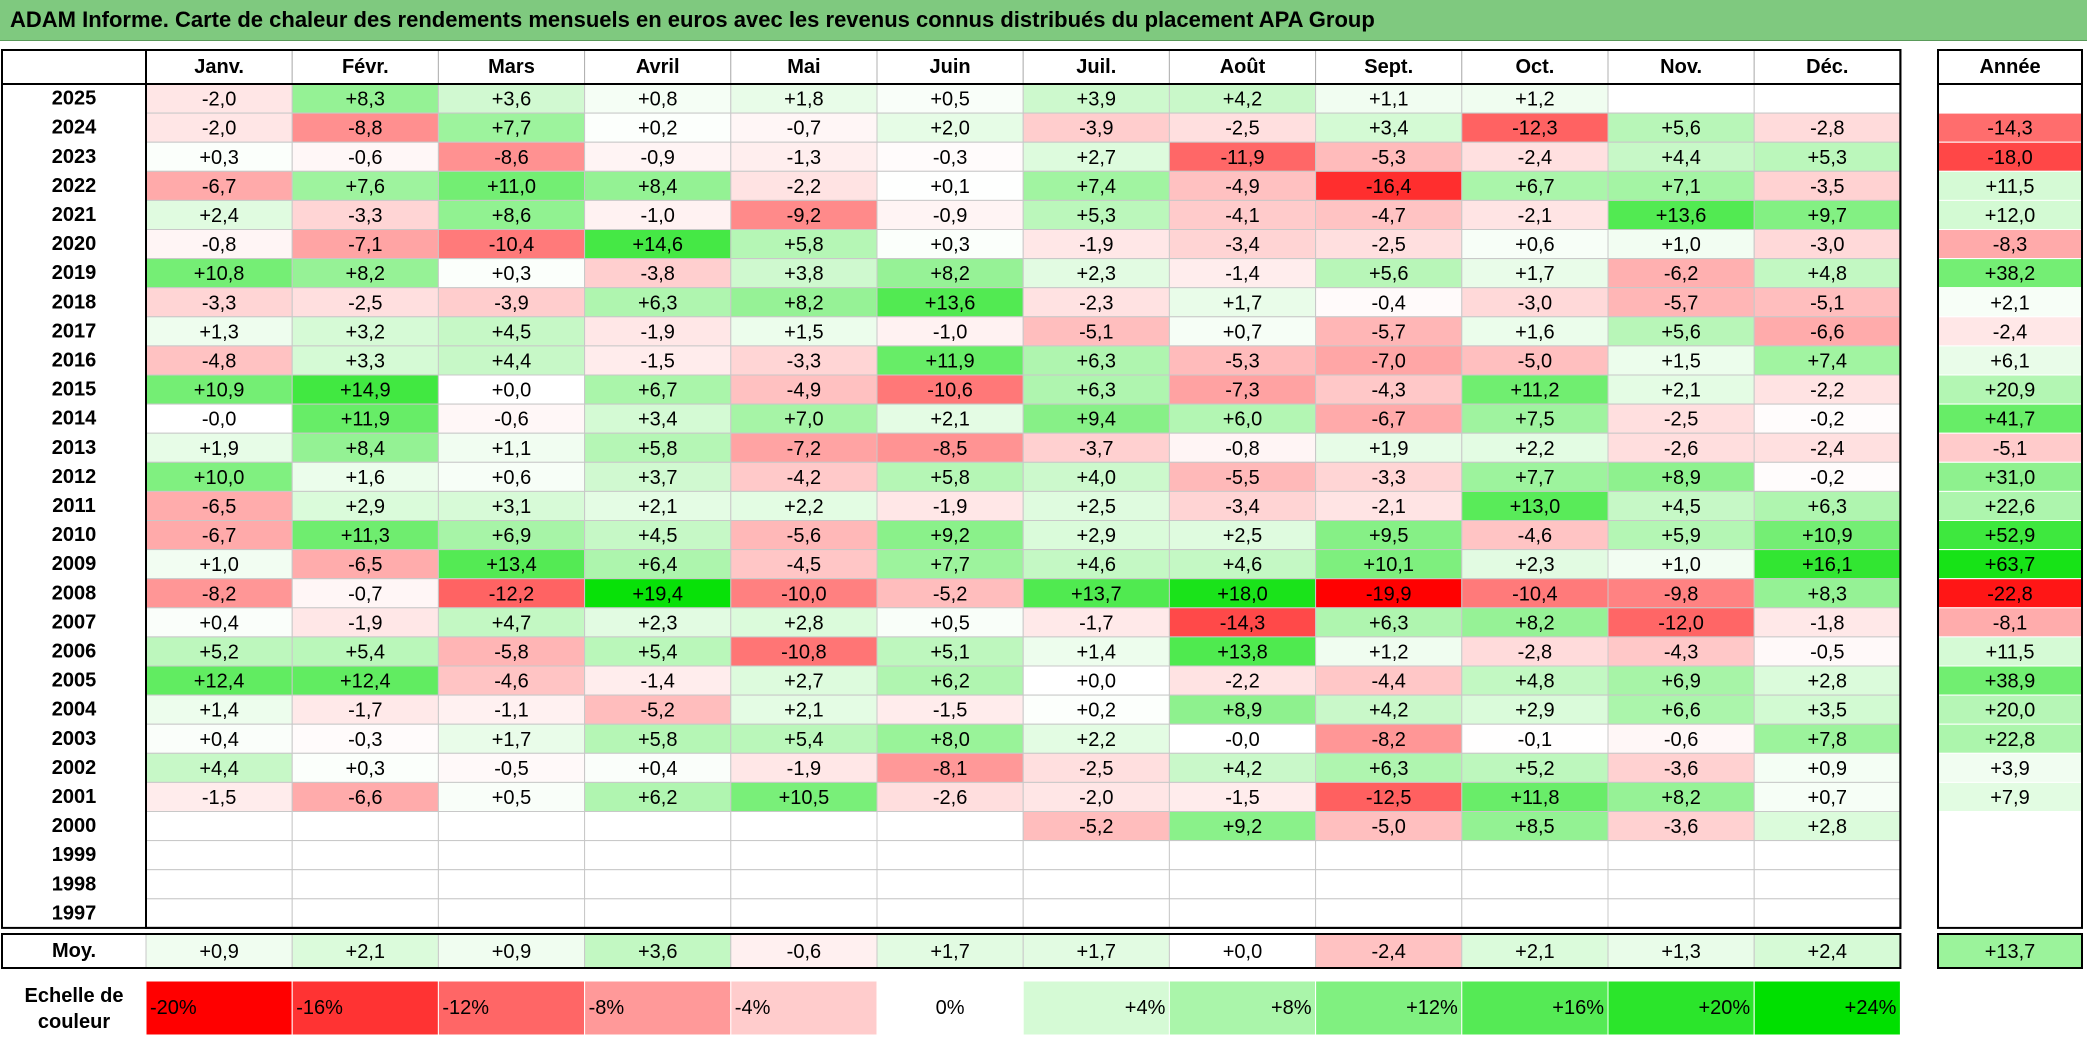 The width and height of the screenshot is (2087, 1037). Describe the element at coordinates (1827, 187) in the screenshot. I see `cell-value: -3,5` at that location.